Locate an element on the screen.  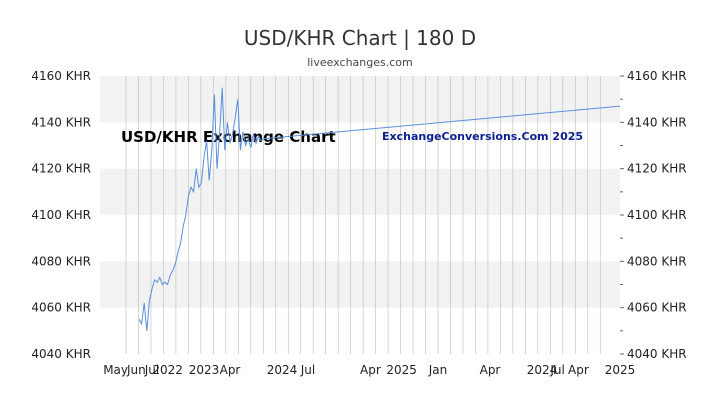
y-tick-label-right: 4140 KHR is located at coordinates (657, 122).